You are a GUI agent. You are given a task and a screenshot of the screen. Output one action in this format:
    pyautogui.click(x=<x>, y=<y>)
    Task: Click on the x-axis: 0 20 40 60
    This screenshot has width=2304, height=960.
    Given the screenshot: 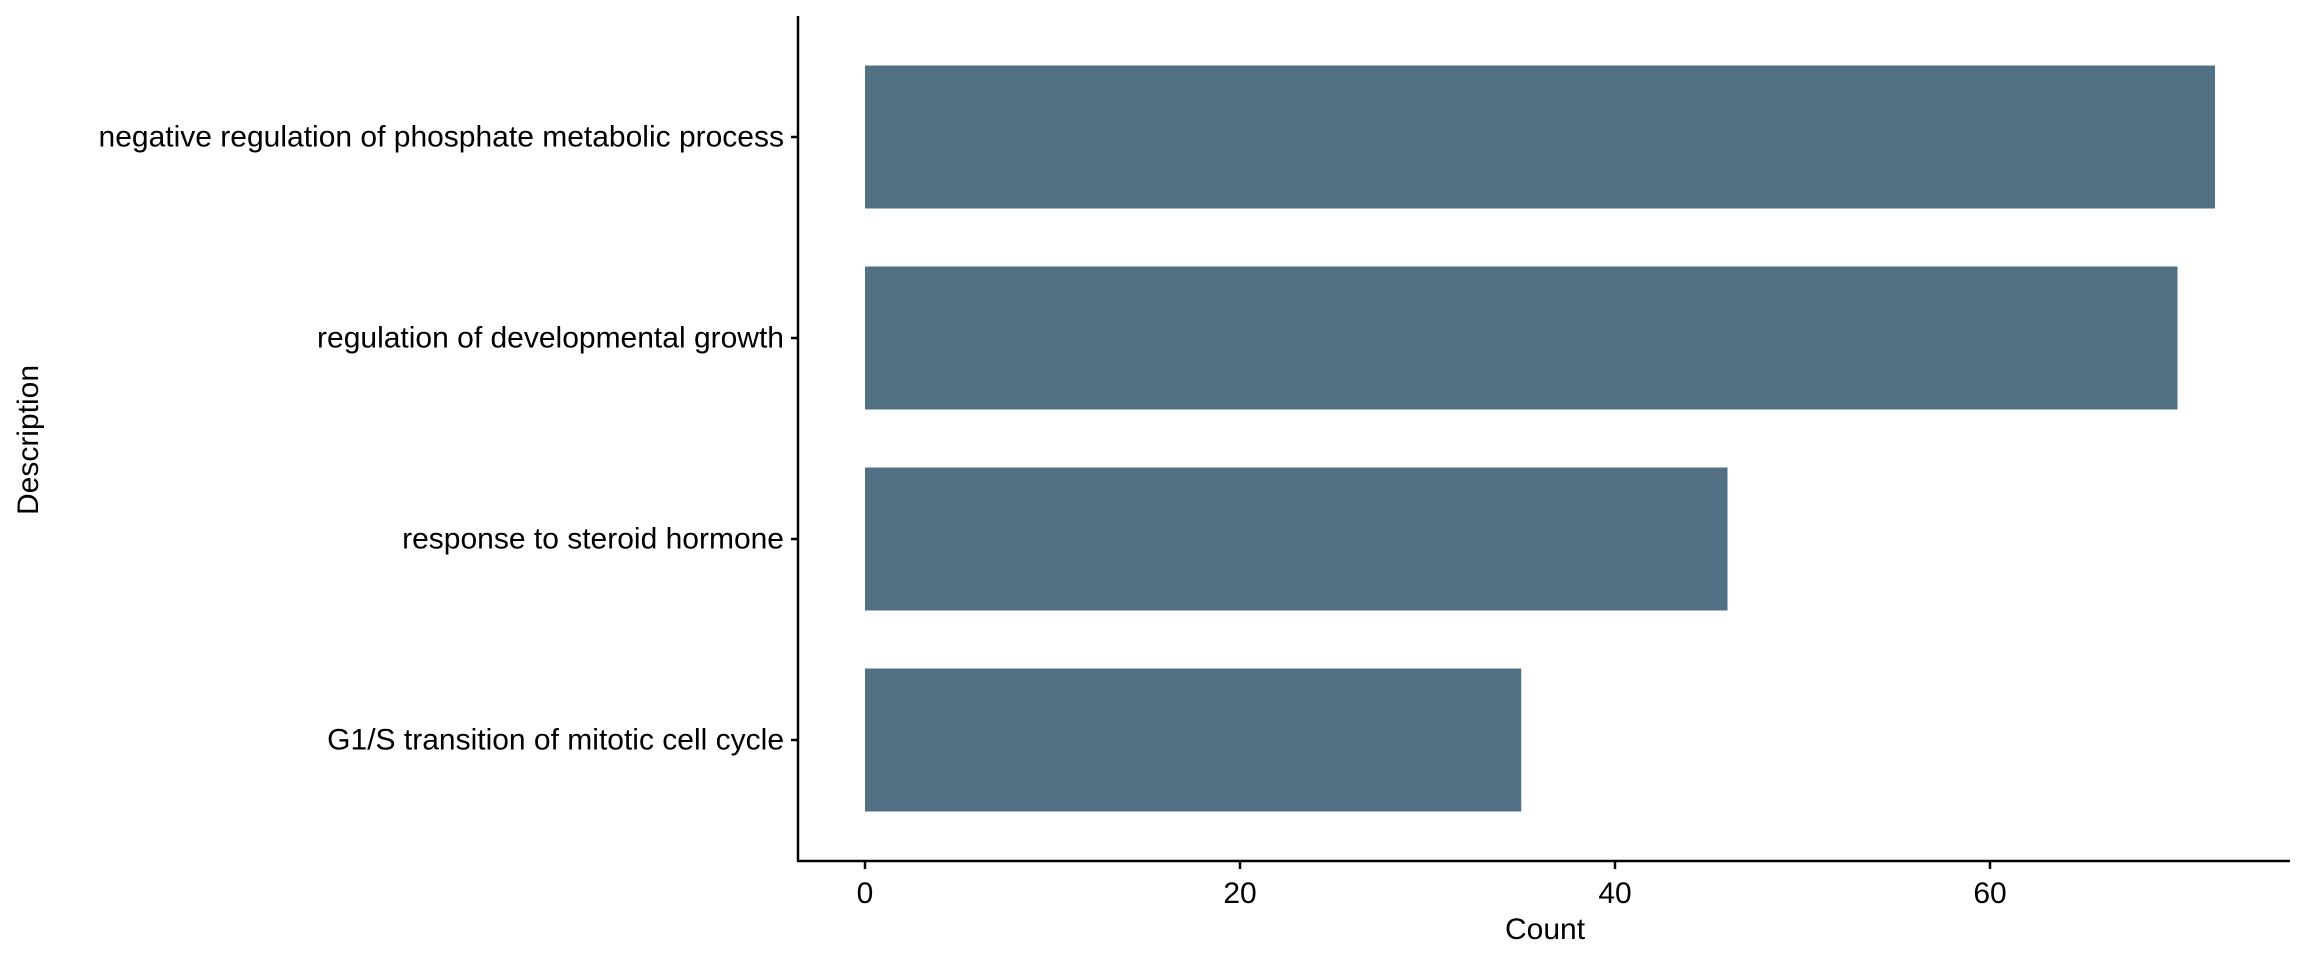 What is the action you would take?
    pyautogui.click(x=1543, y=884)
    